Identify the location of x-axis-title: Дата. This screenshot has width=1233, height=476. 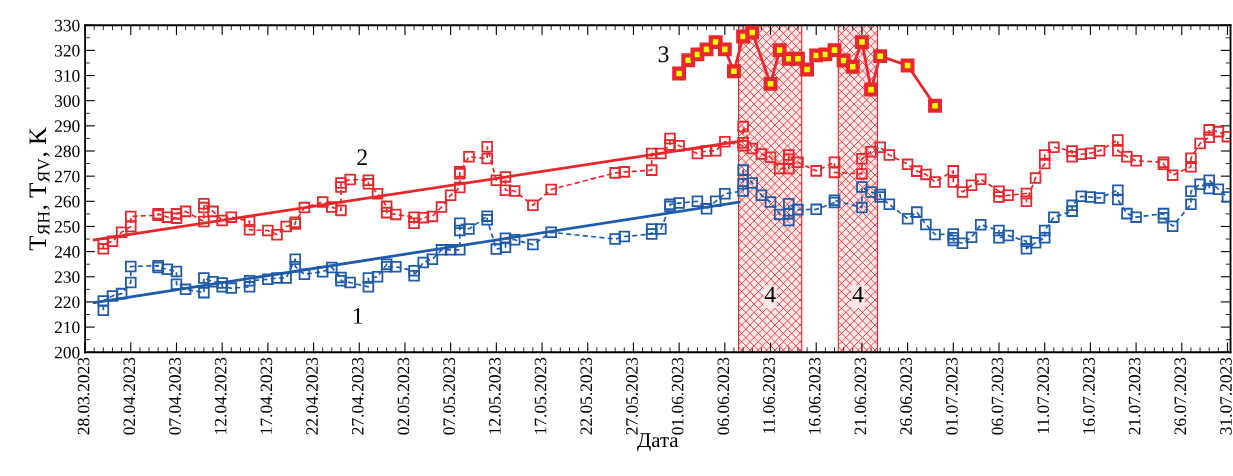
(658, 442).